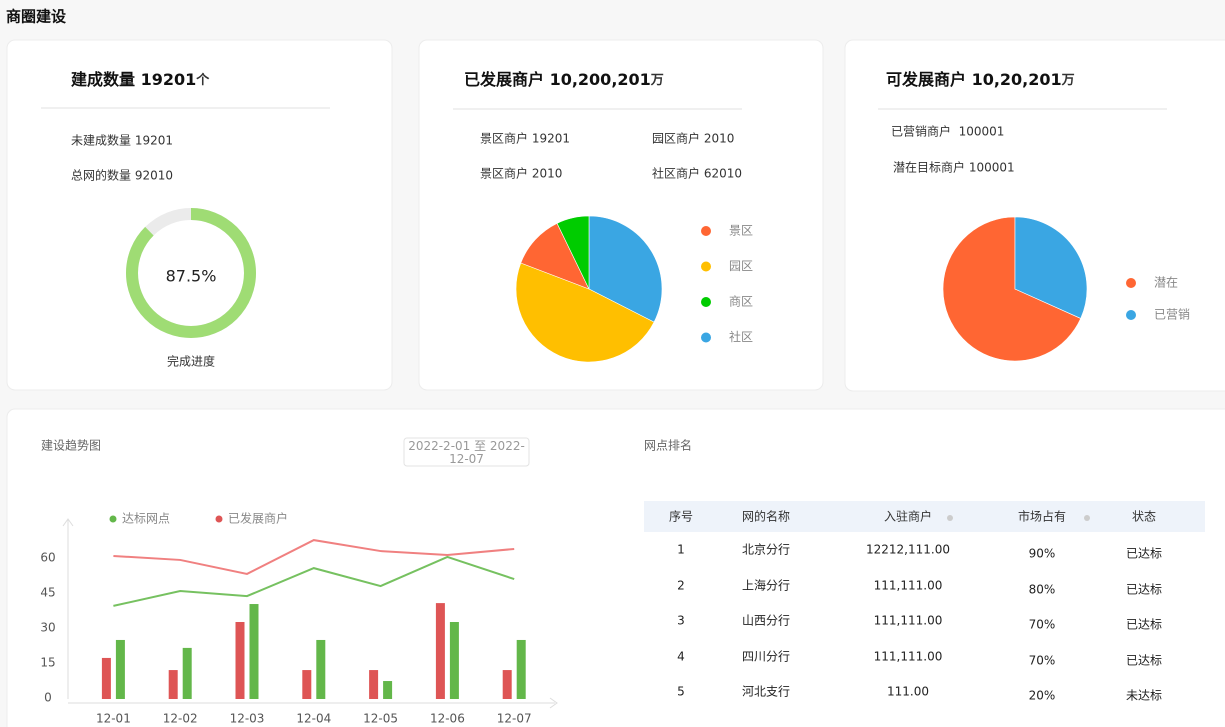 Image resolution: width=1225 pixels, height=727 pixels. I want to click on x-tick-label: 12-01, so click(113, 719).